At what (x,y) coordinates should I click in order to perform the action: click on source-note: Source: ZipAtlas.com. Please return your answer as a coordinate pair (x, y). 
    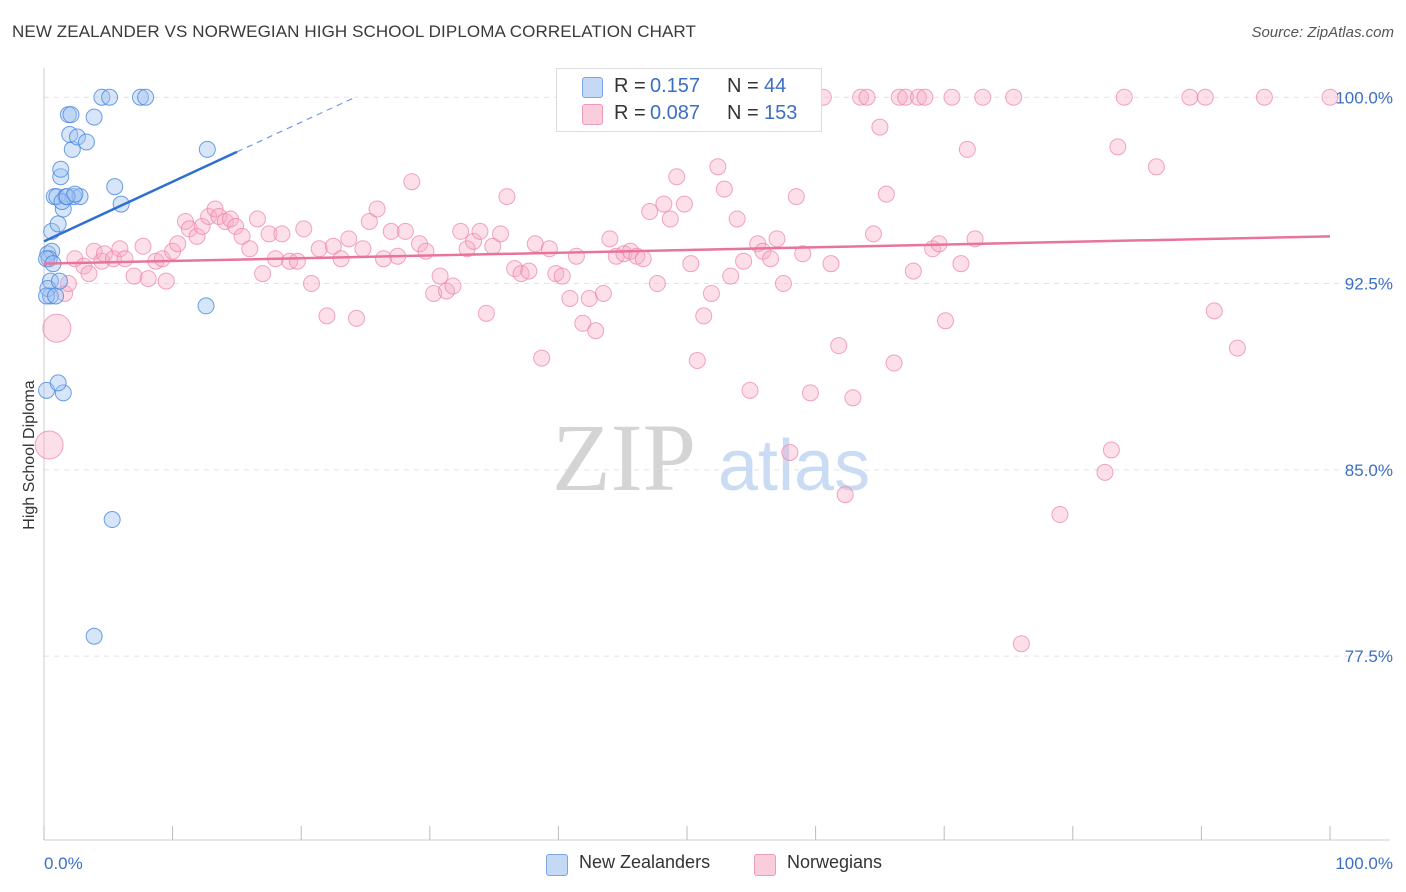
    Looking at the image, I should click on (1322, 32).